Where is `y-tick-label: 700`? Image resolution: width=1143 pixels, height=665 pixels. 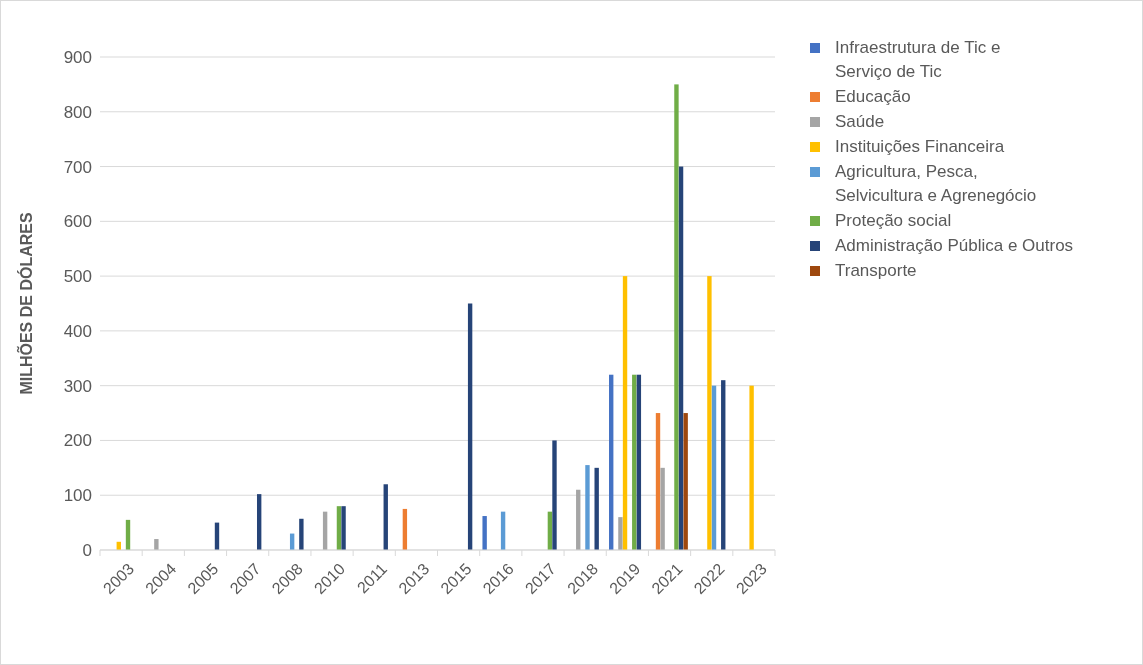 y-tick-label: 700 is located at coordinates (77, 167).